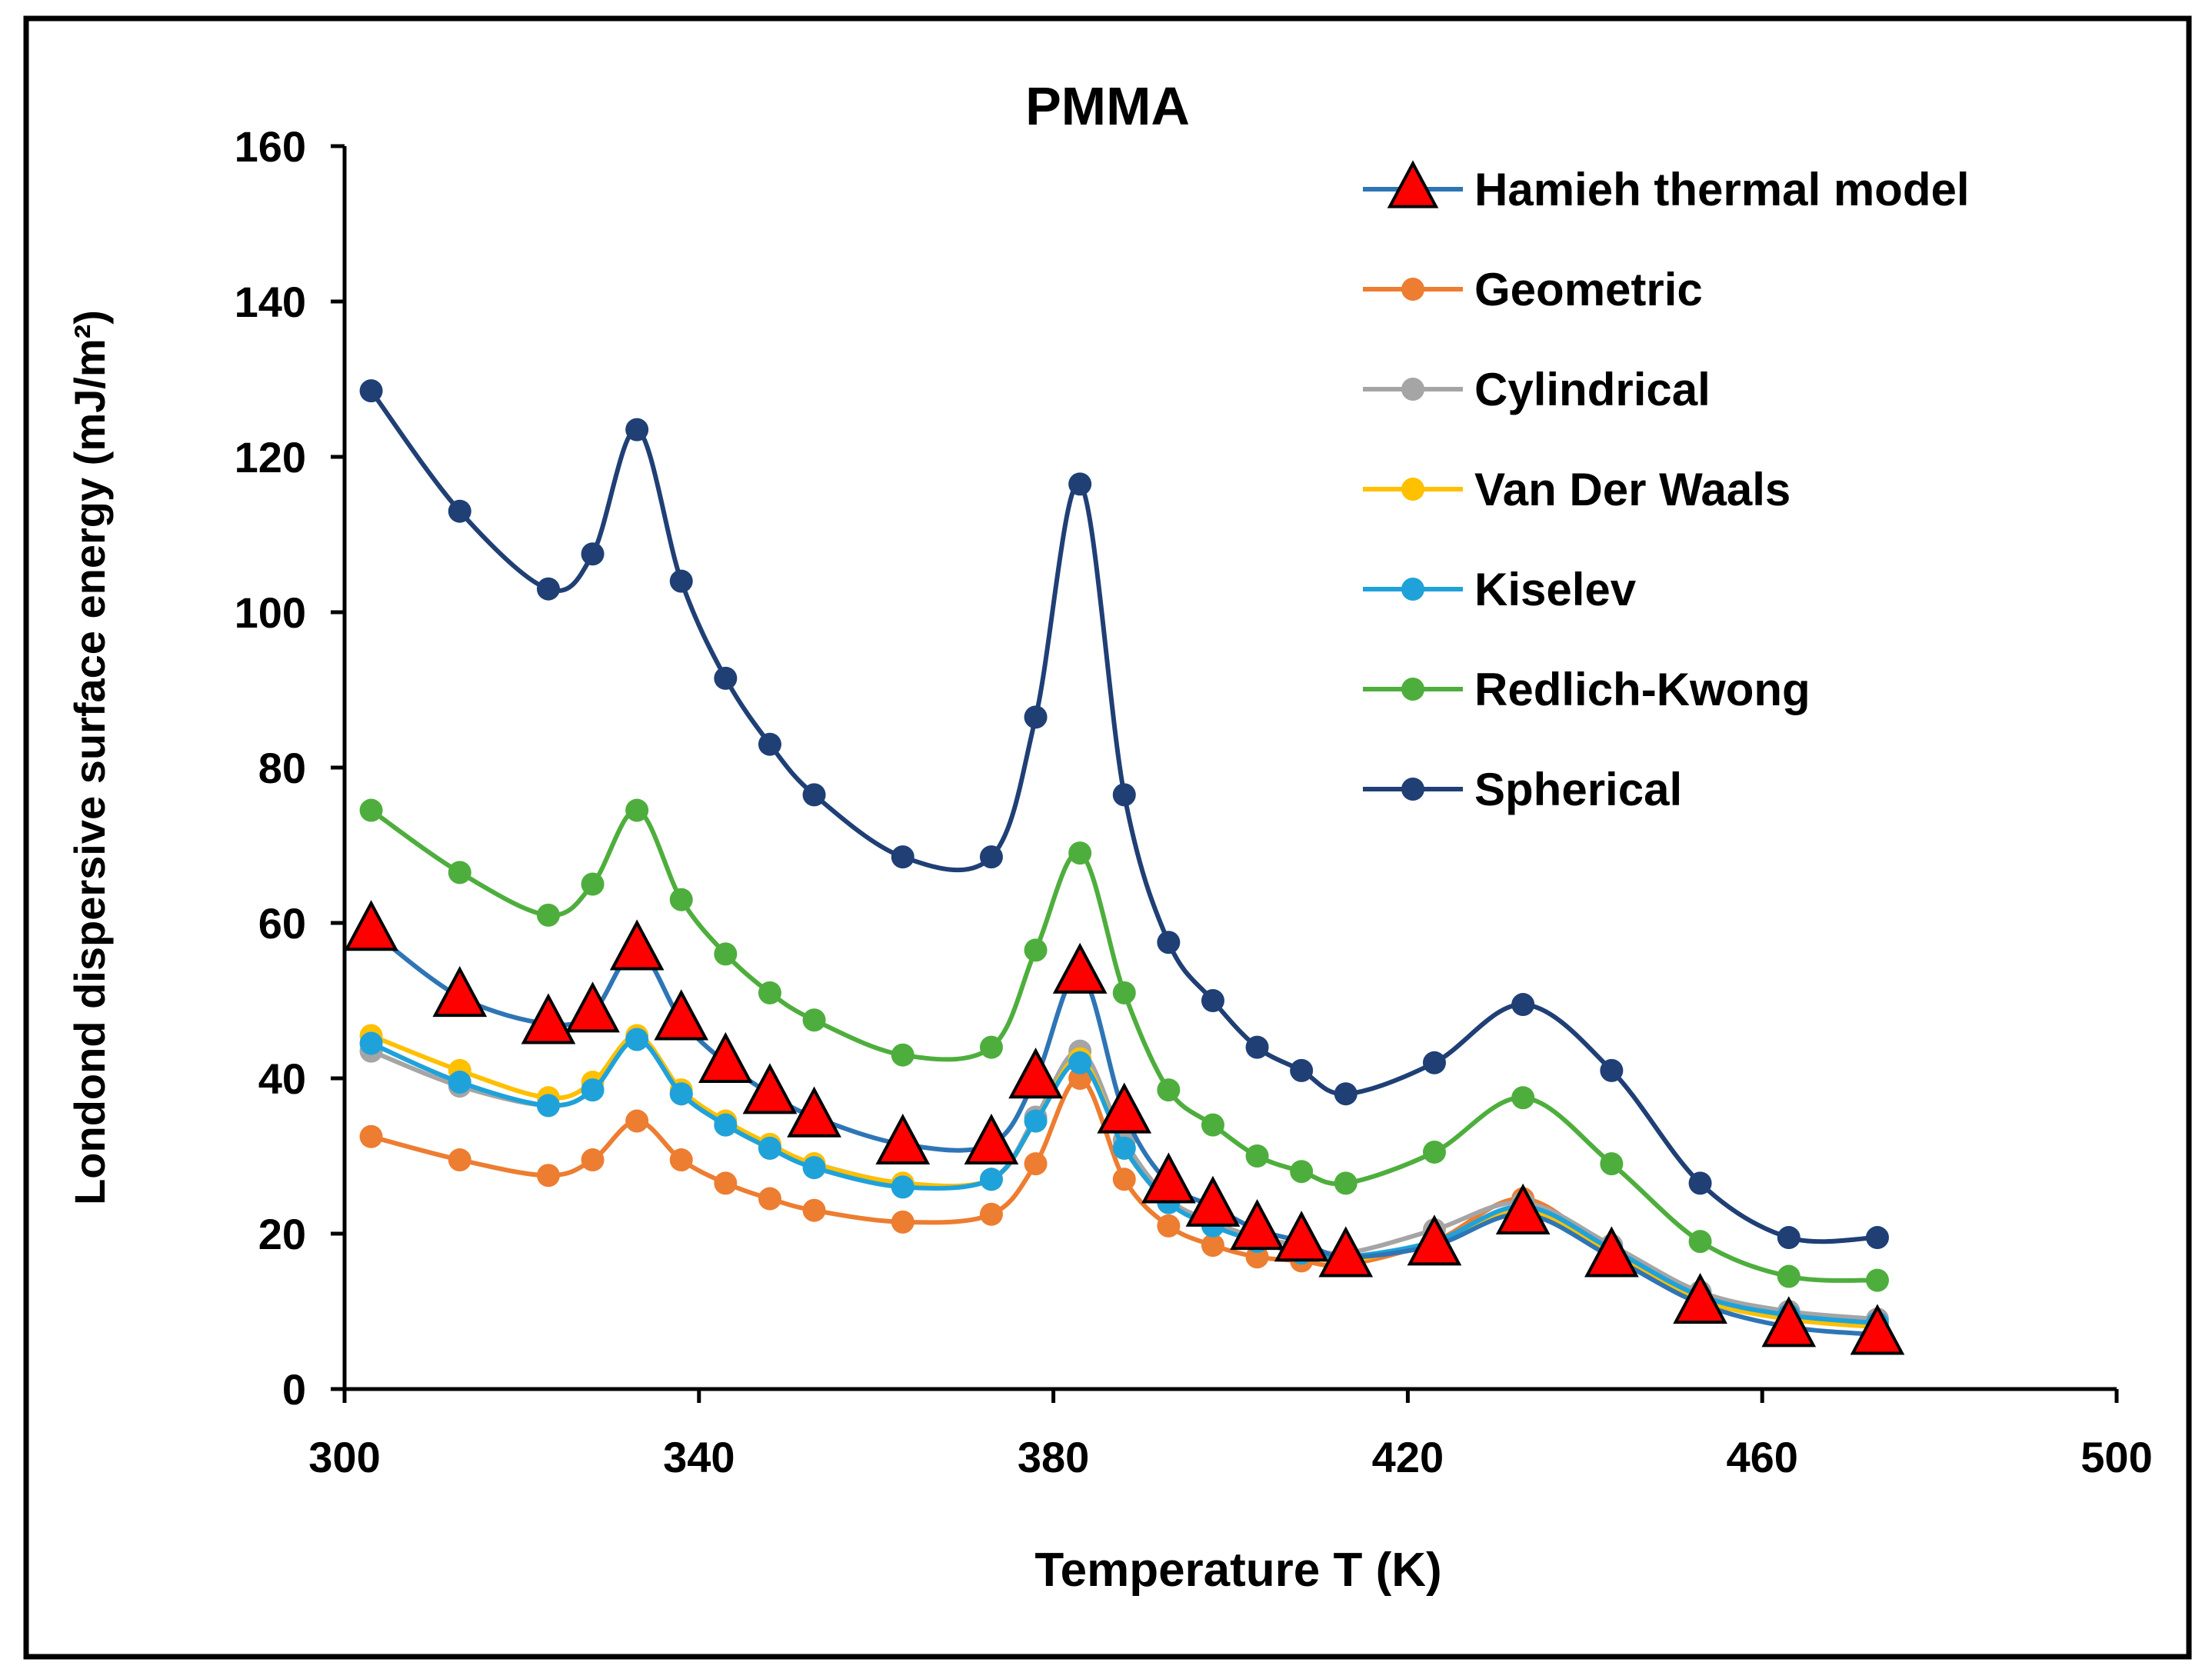  What do you see at coordinates (282, 1078) in the screenshot?
I see `y-tick-label: 40` at bounding box center [282, 1078].